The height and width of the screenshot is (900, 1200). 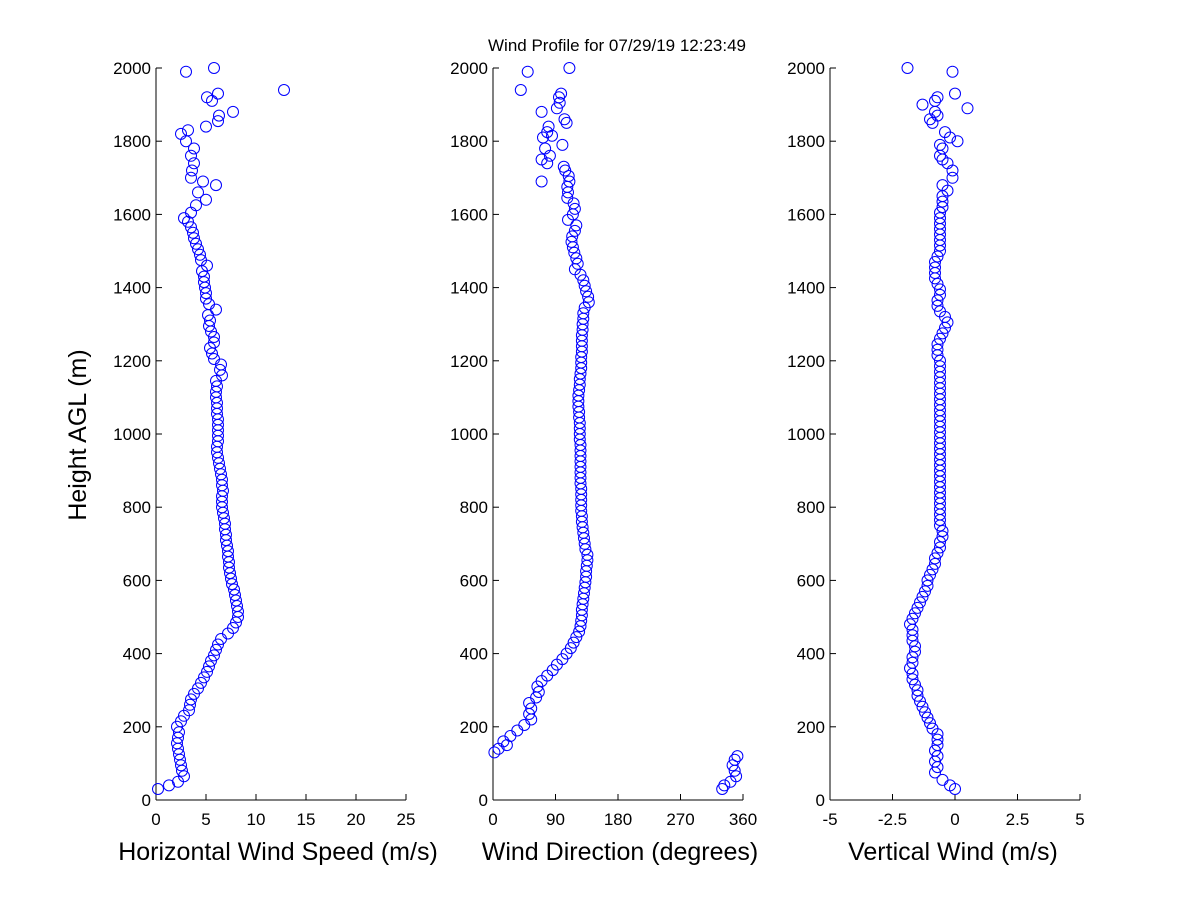 What do you see at coordinates (146, 800) in the screenshot?
I see `y-tick-label: 0` at bounding box center [146, 800].